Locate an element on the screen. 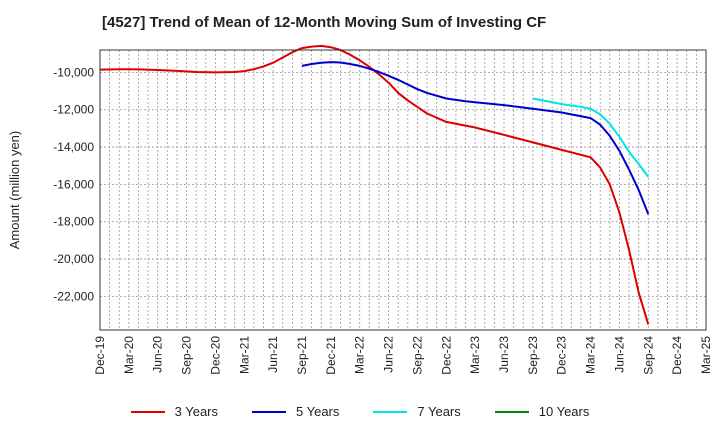  x-tick-label: Dec-21 is located at coordinates (331, 355).